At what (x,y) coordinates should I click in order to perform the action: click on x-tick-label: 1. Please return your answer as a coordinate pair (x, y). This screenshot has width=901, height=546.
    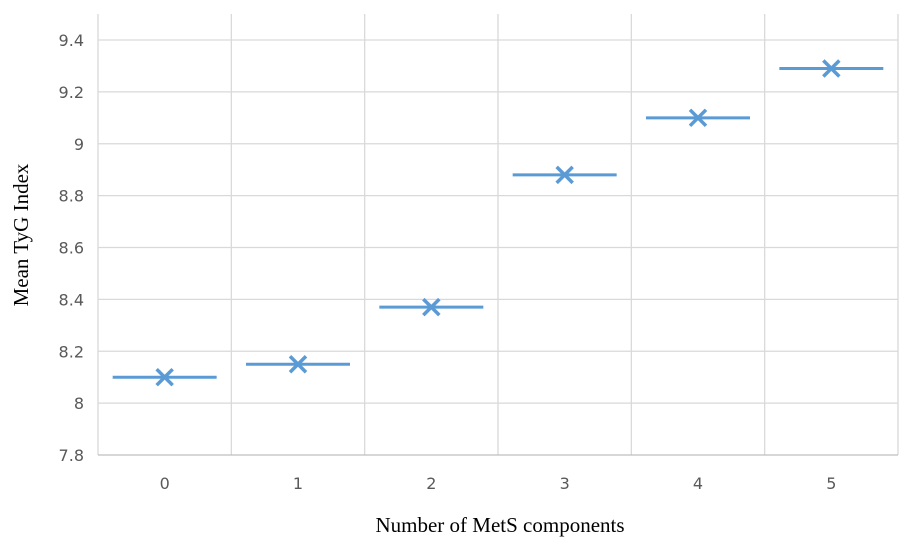
    Looking at the image, I should click on (298, 483).